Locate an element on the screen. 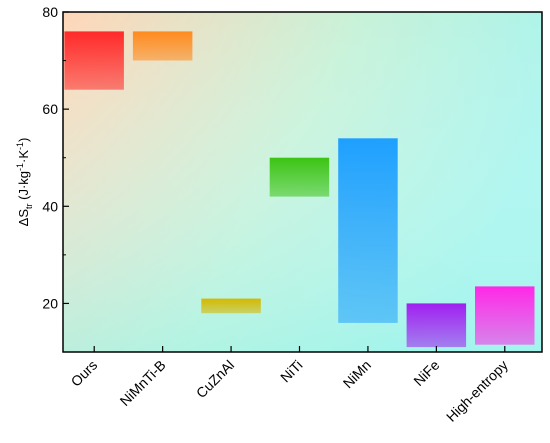  x-category-label: NiMn is located at coordinates (357, 374).